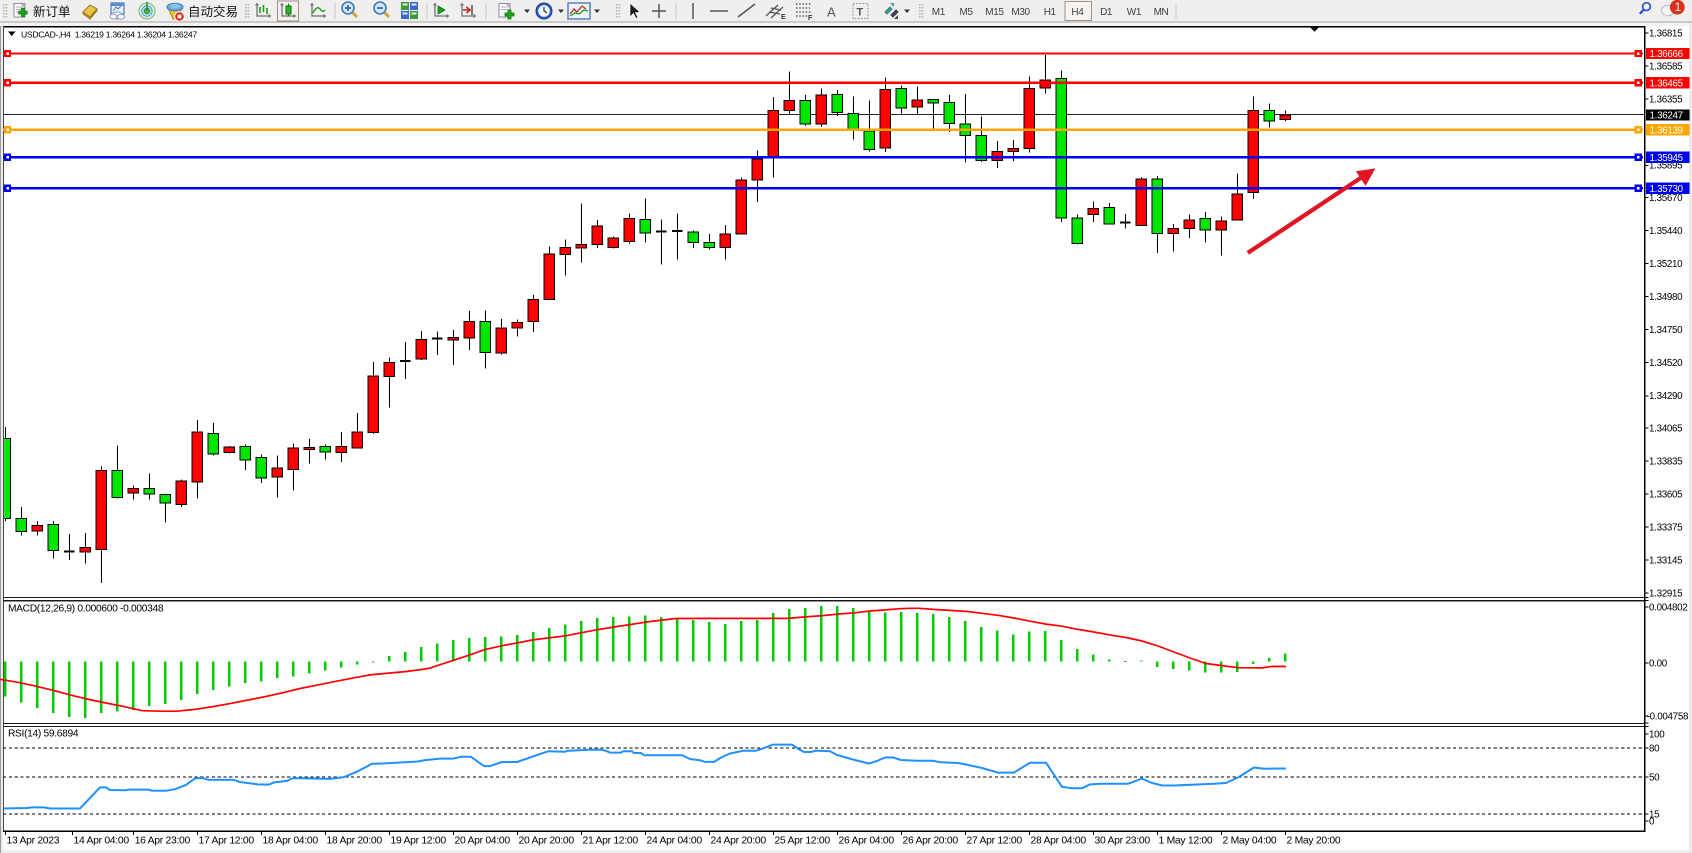  What do you see at coordinates (419, 841) in the screenshot?
I see `svg-text: 19 Apr 12:00` at bounding box center [419, 841].